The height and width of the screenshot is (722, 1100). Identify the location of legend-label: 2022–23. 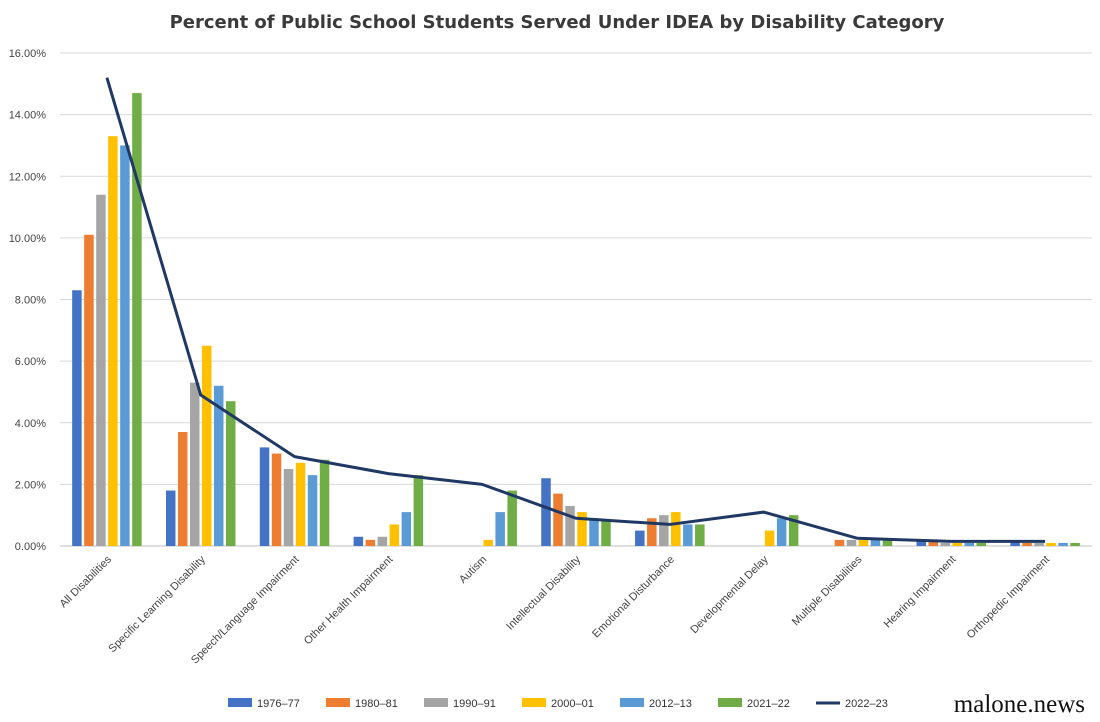
(866, 704).